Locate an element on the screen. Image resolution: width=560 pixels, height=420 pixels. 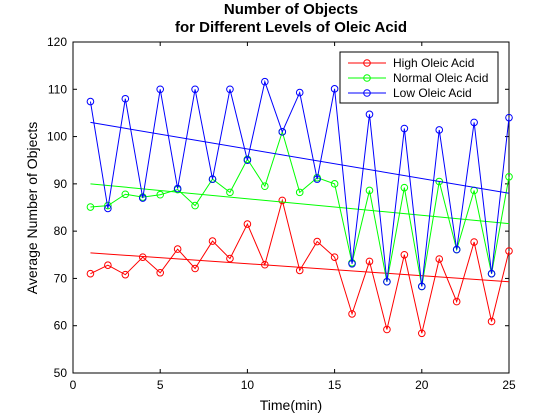
legend-item: High Oleic Acid is located at coordinates (411, 63).